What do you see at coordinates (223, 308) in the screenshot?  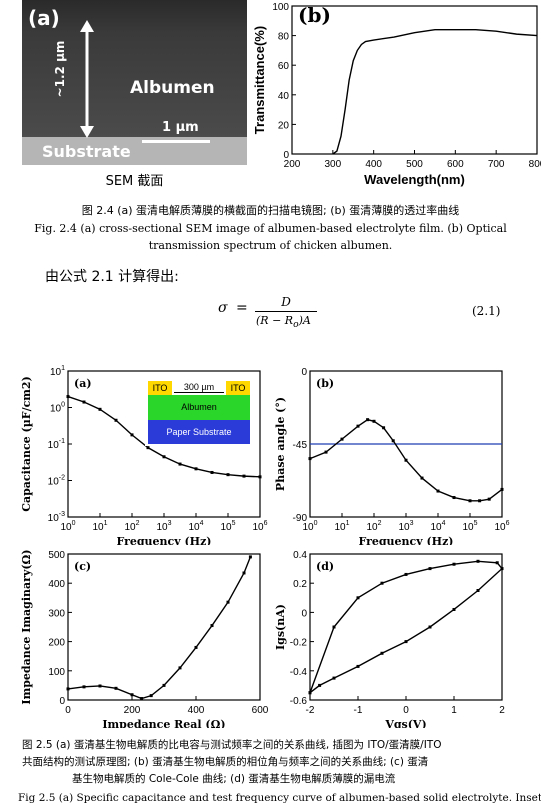 I see `equation-lhs: σ` at bounding box center [223, 308].